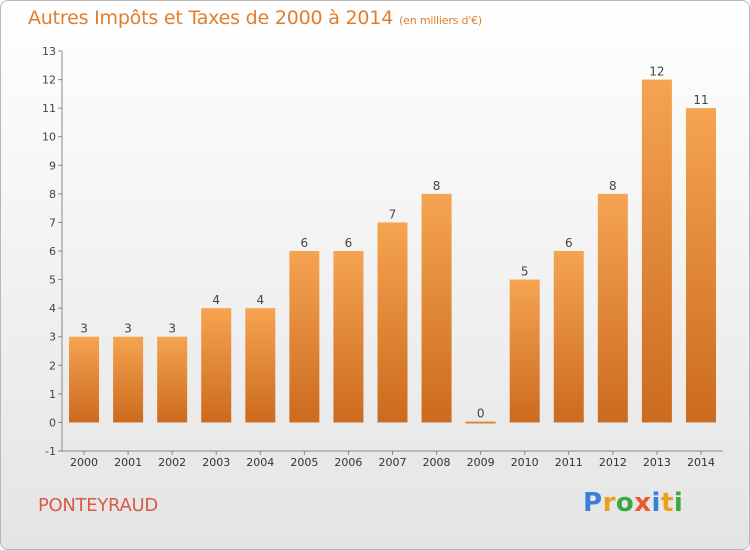 This screenshot has height=550, width=750. What do you see at coordinates (52, 394) in the screenshot?
I see `y-tick-label: 1` at bounding box center [52, 394].